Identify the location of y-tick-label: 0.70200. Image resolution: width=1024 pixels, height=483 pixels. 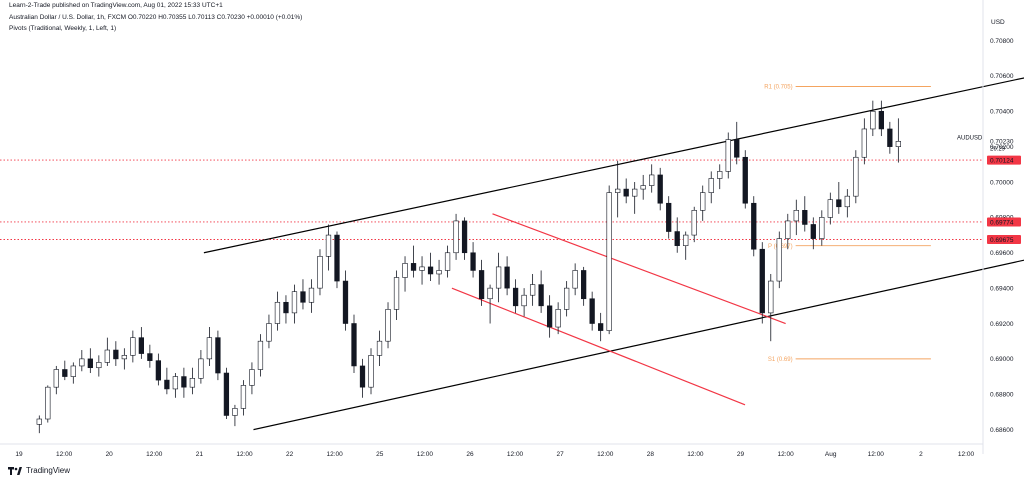
(1002, 147).